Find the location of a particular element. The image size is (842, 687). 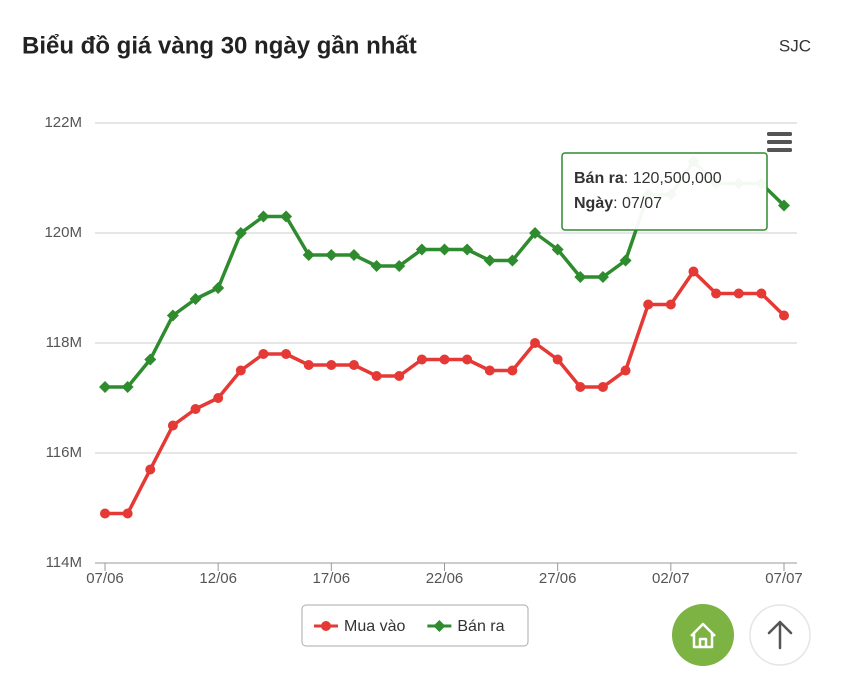

legend-item: Mua vào is located at coordinates (359, 626).